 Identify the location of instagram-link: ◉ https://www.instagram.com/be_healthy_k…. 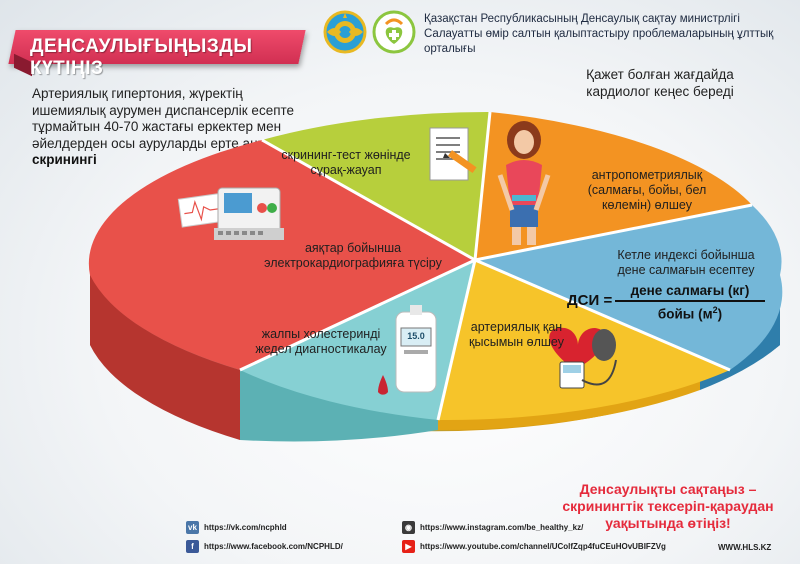
(492, 527).